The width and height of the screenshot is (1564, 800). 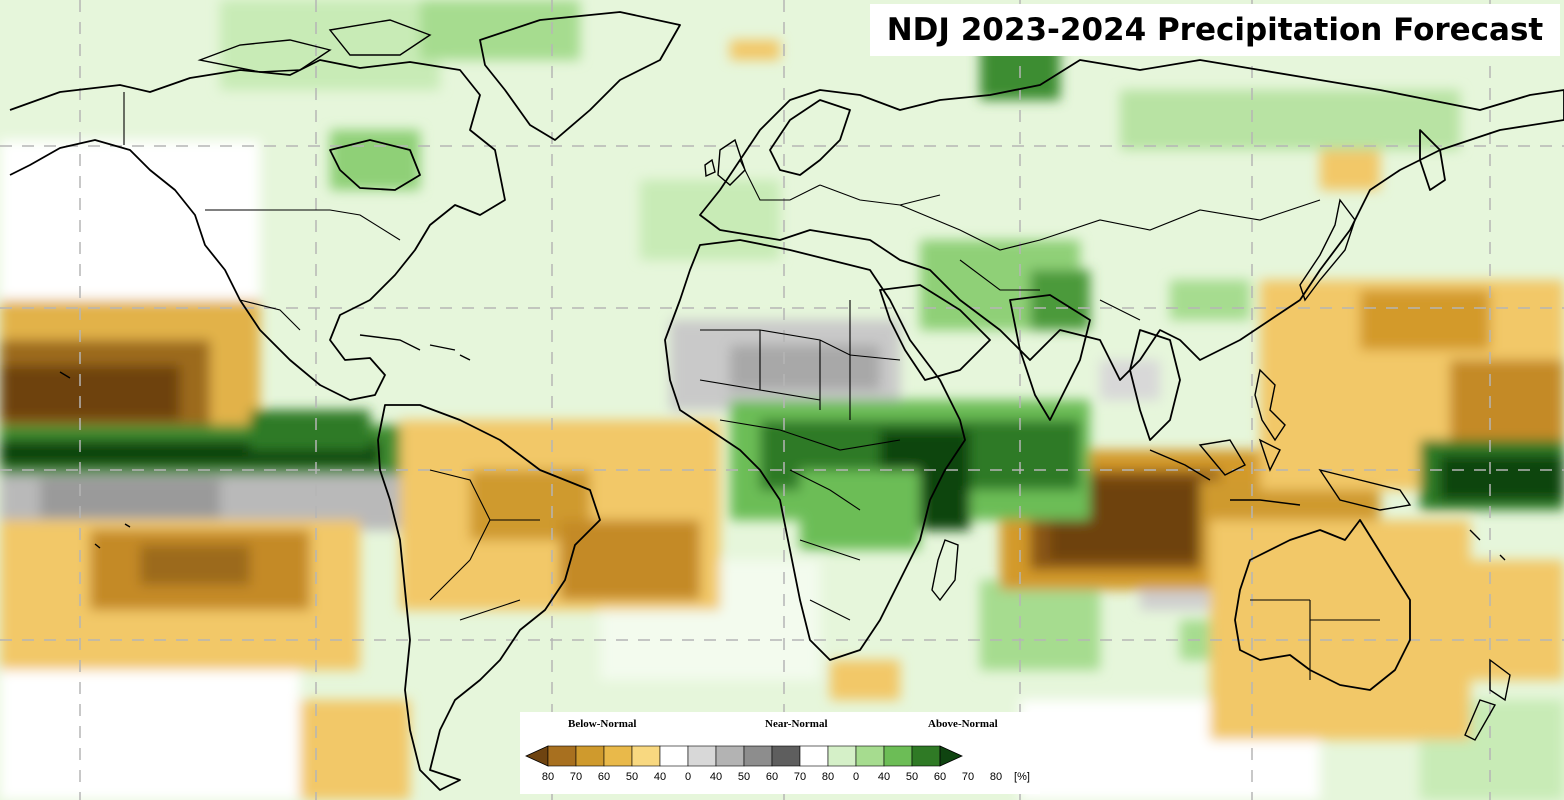 What do you see at coordinates (1270, 405) in the screenshot?
I see `philippines-outline` at bounding box center [1270, 405].